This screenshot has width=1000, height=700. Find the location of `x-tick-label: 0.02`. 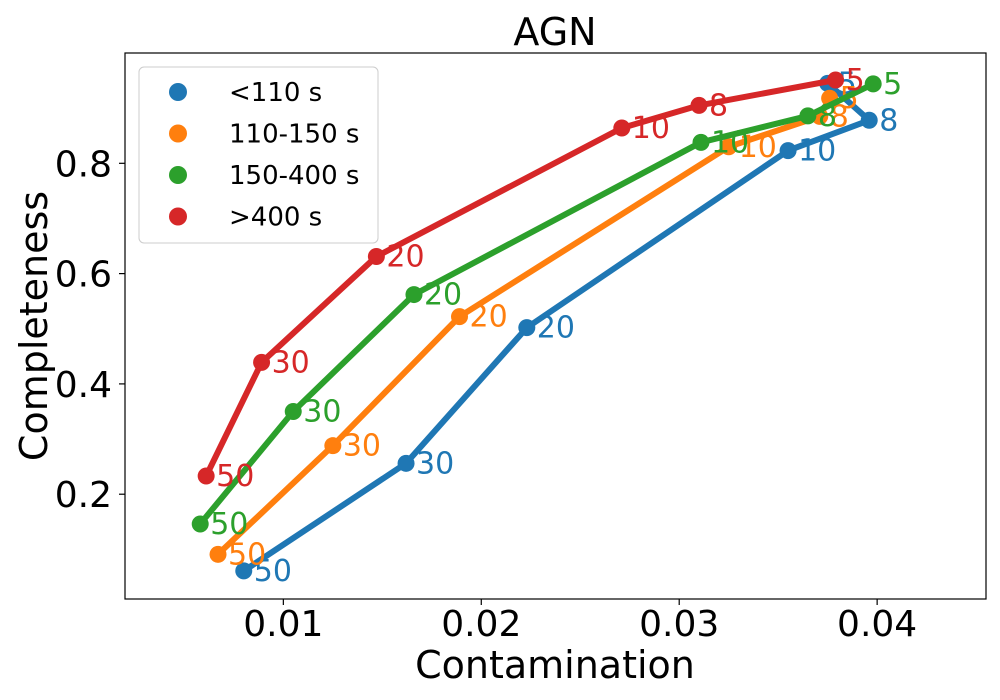

x-tick-label: 0.02 is located at coordinates (481, 624).